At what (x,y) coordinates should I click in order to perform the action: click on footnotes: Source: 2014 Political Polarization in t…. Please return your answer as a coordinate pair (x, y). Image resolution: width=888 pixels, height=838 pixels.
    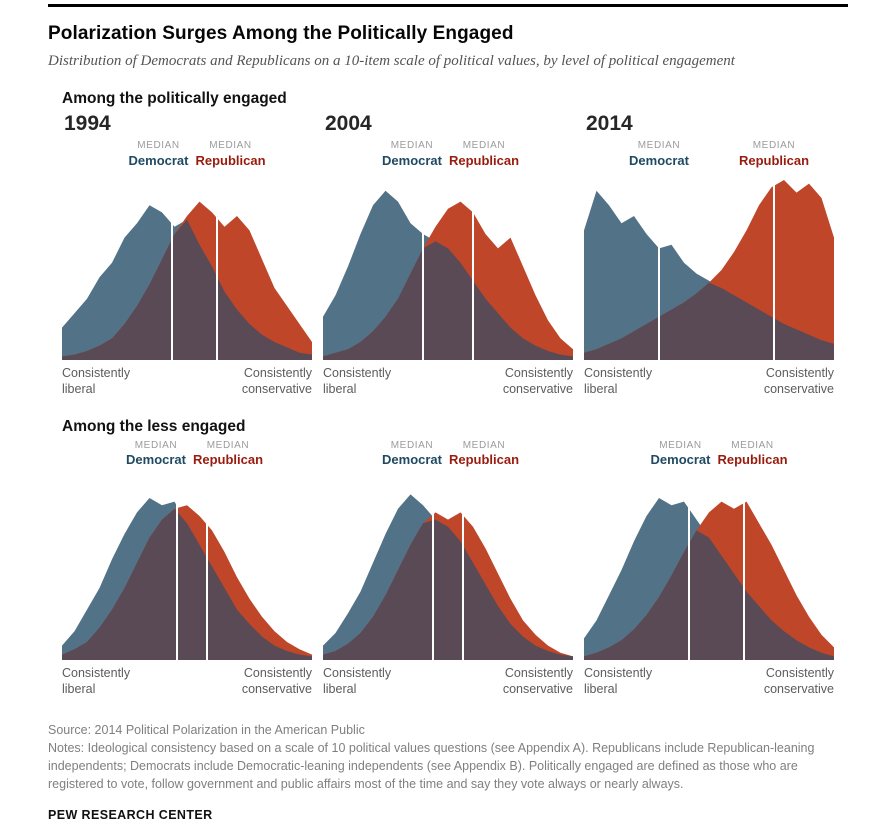
    Looking at the image, I should click on (448, 771).